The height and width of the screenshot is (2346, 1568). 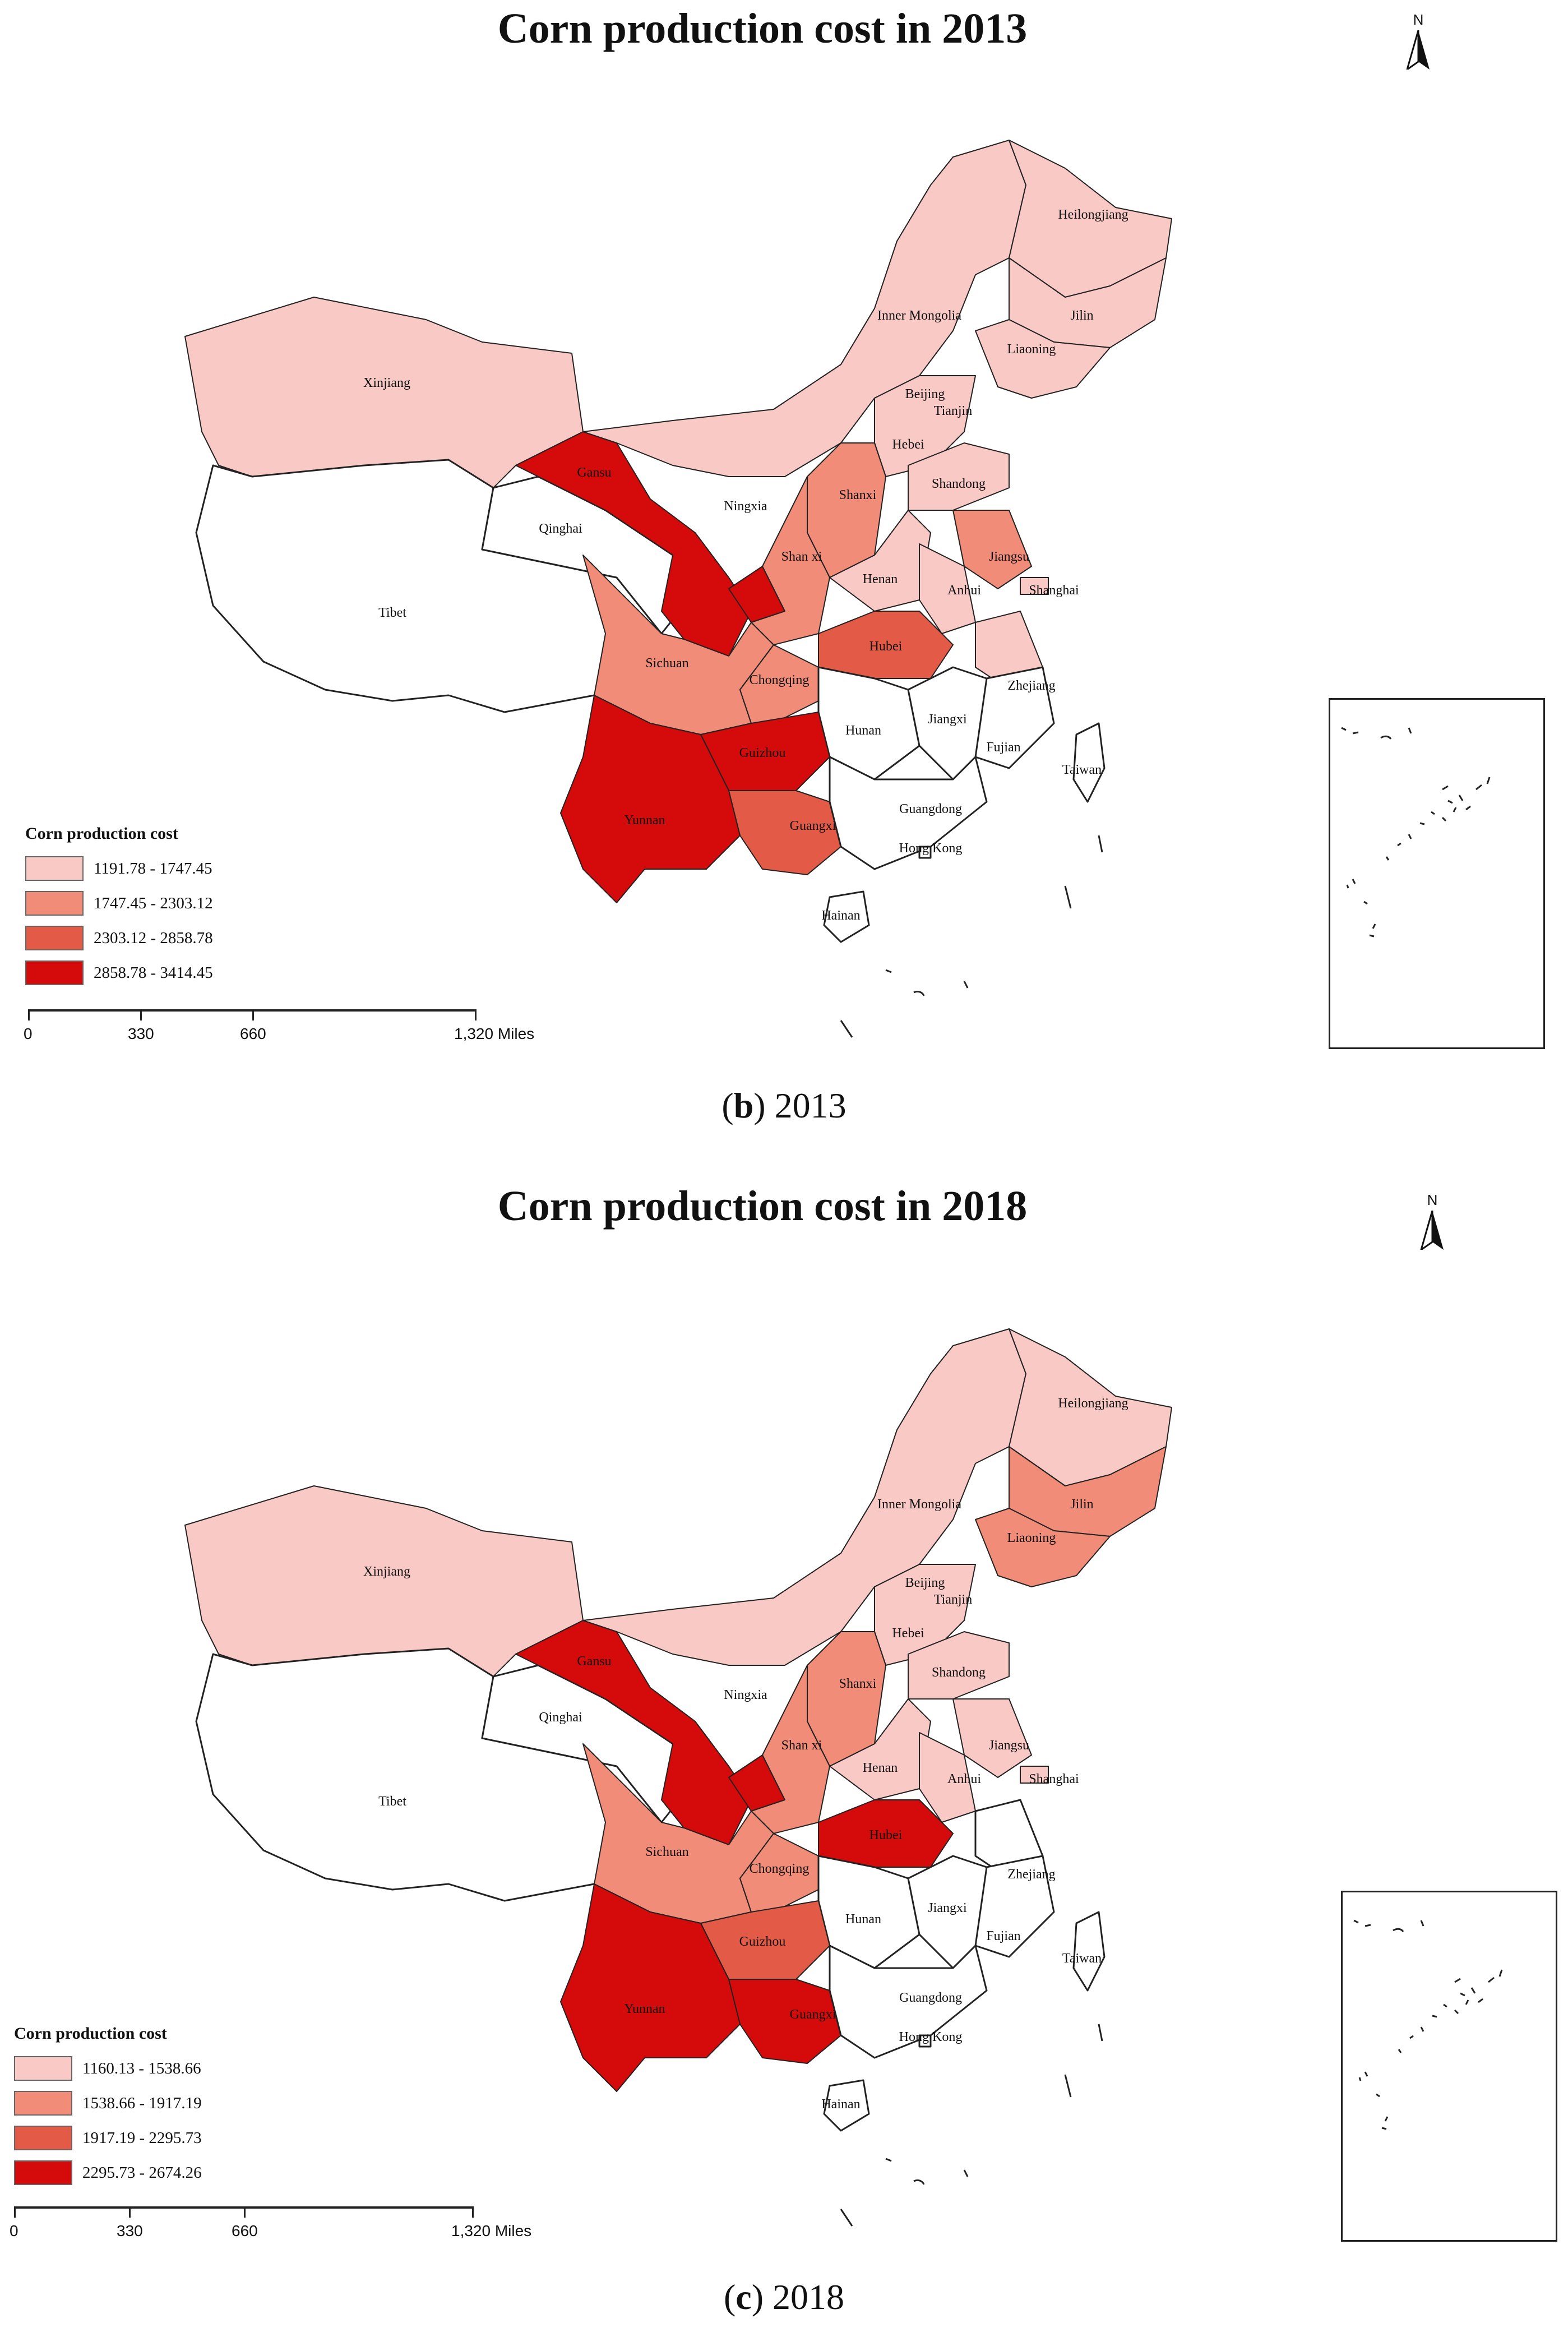 I want to click on legend-label: 2303.12 - 2858.78, so click(x=154, y=938).